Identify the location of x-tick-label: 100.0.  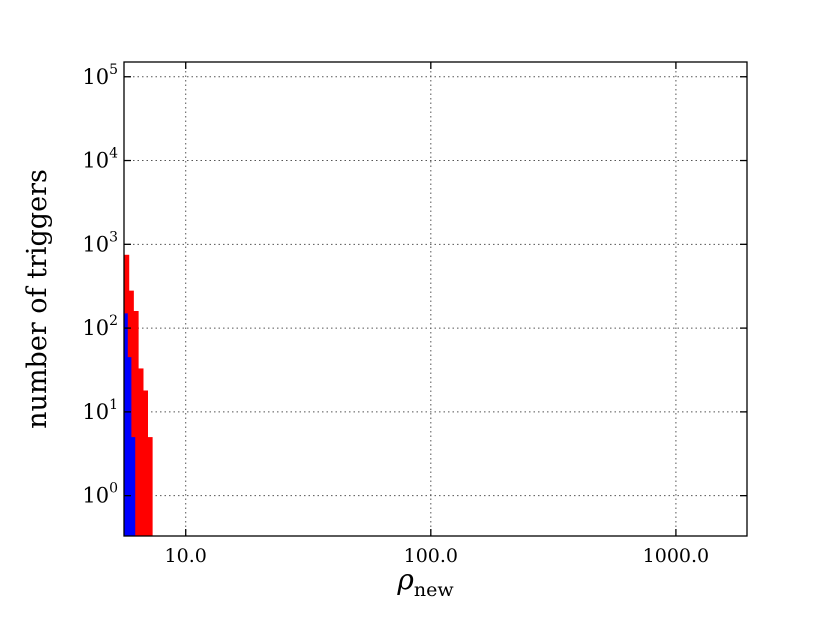
(431, 556).